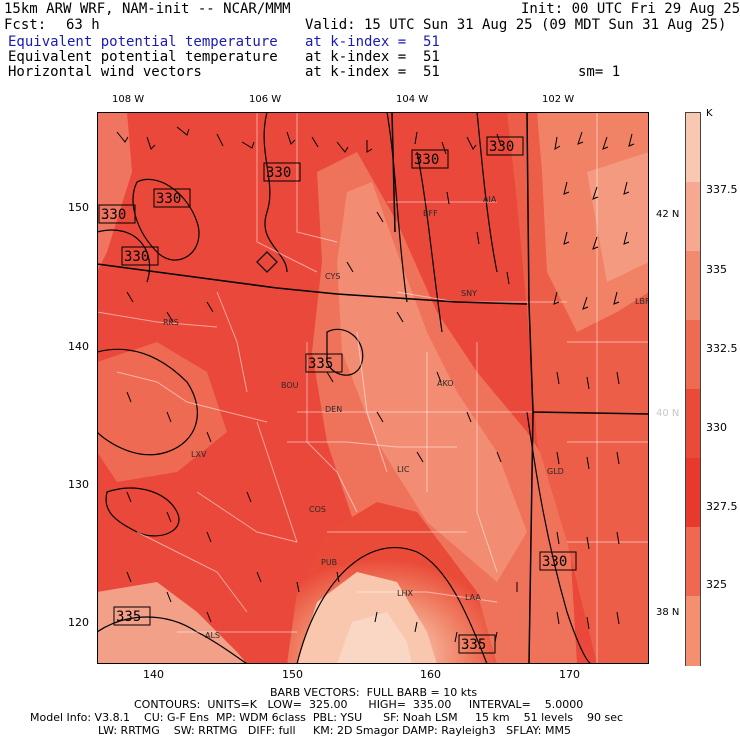  I want to click on grid-x-label: 140, so click(153, 674).